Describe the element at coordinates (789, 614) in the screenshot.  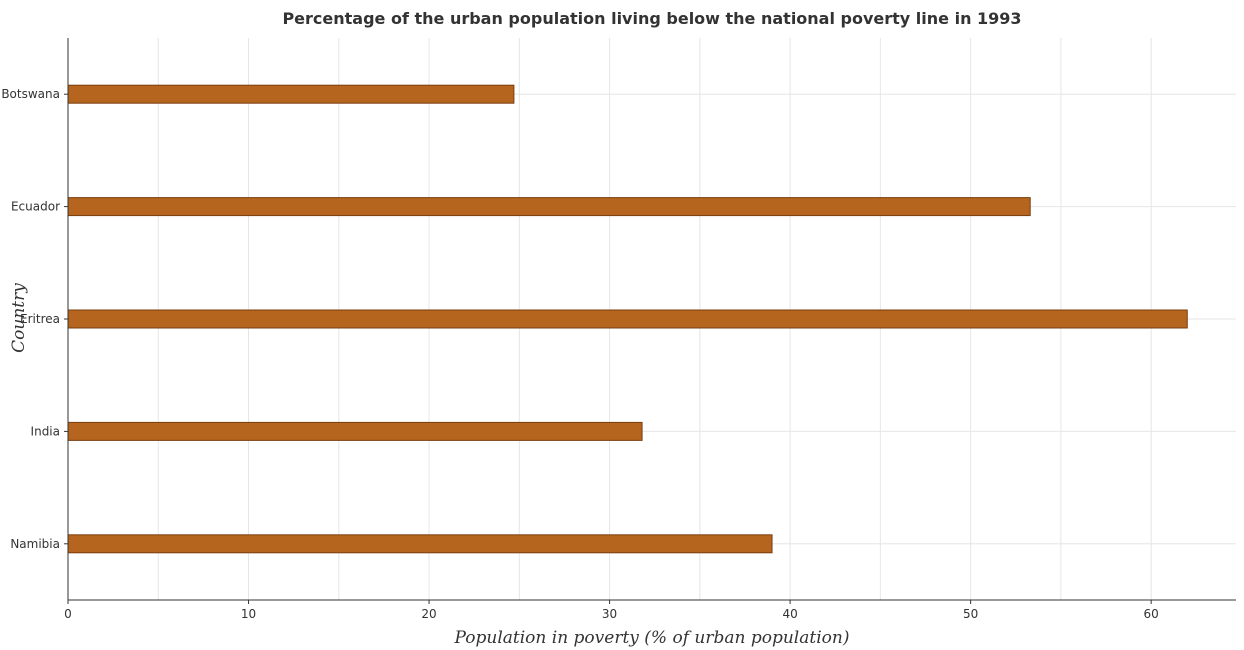
I see `x-tick-label: 40` at that location.